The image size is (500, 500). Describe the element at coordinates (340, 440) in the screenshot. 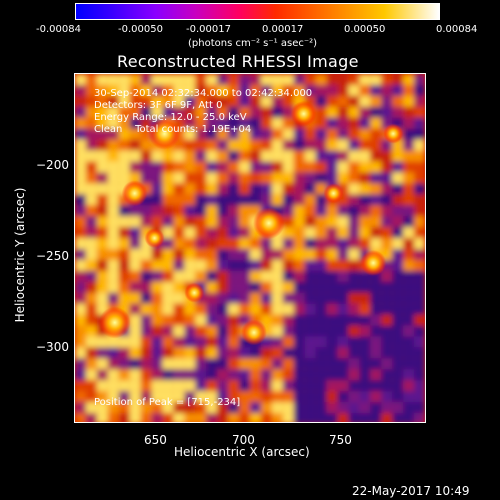

I see `x-tick: 750` at that location.